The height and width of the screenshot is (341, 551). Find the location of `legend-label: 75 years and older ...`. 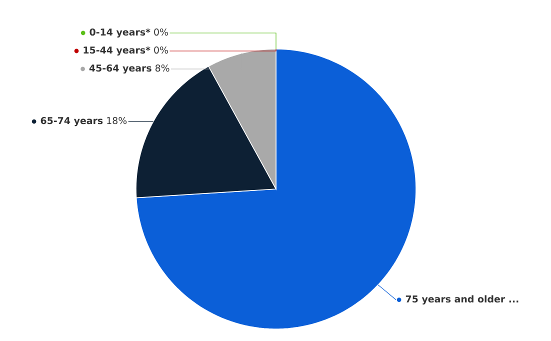

legend-label: 75 years and older ... is located at coordinates (462, 299).